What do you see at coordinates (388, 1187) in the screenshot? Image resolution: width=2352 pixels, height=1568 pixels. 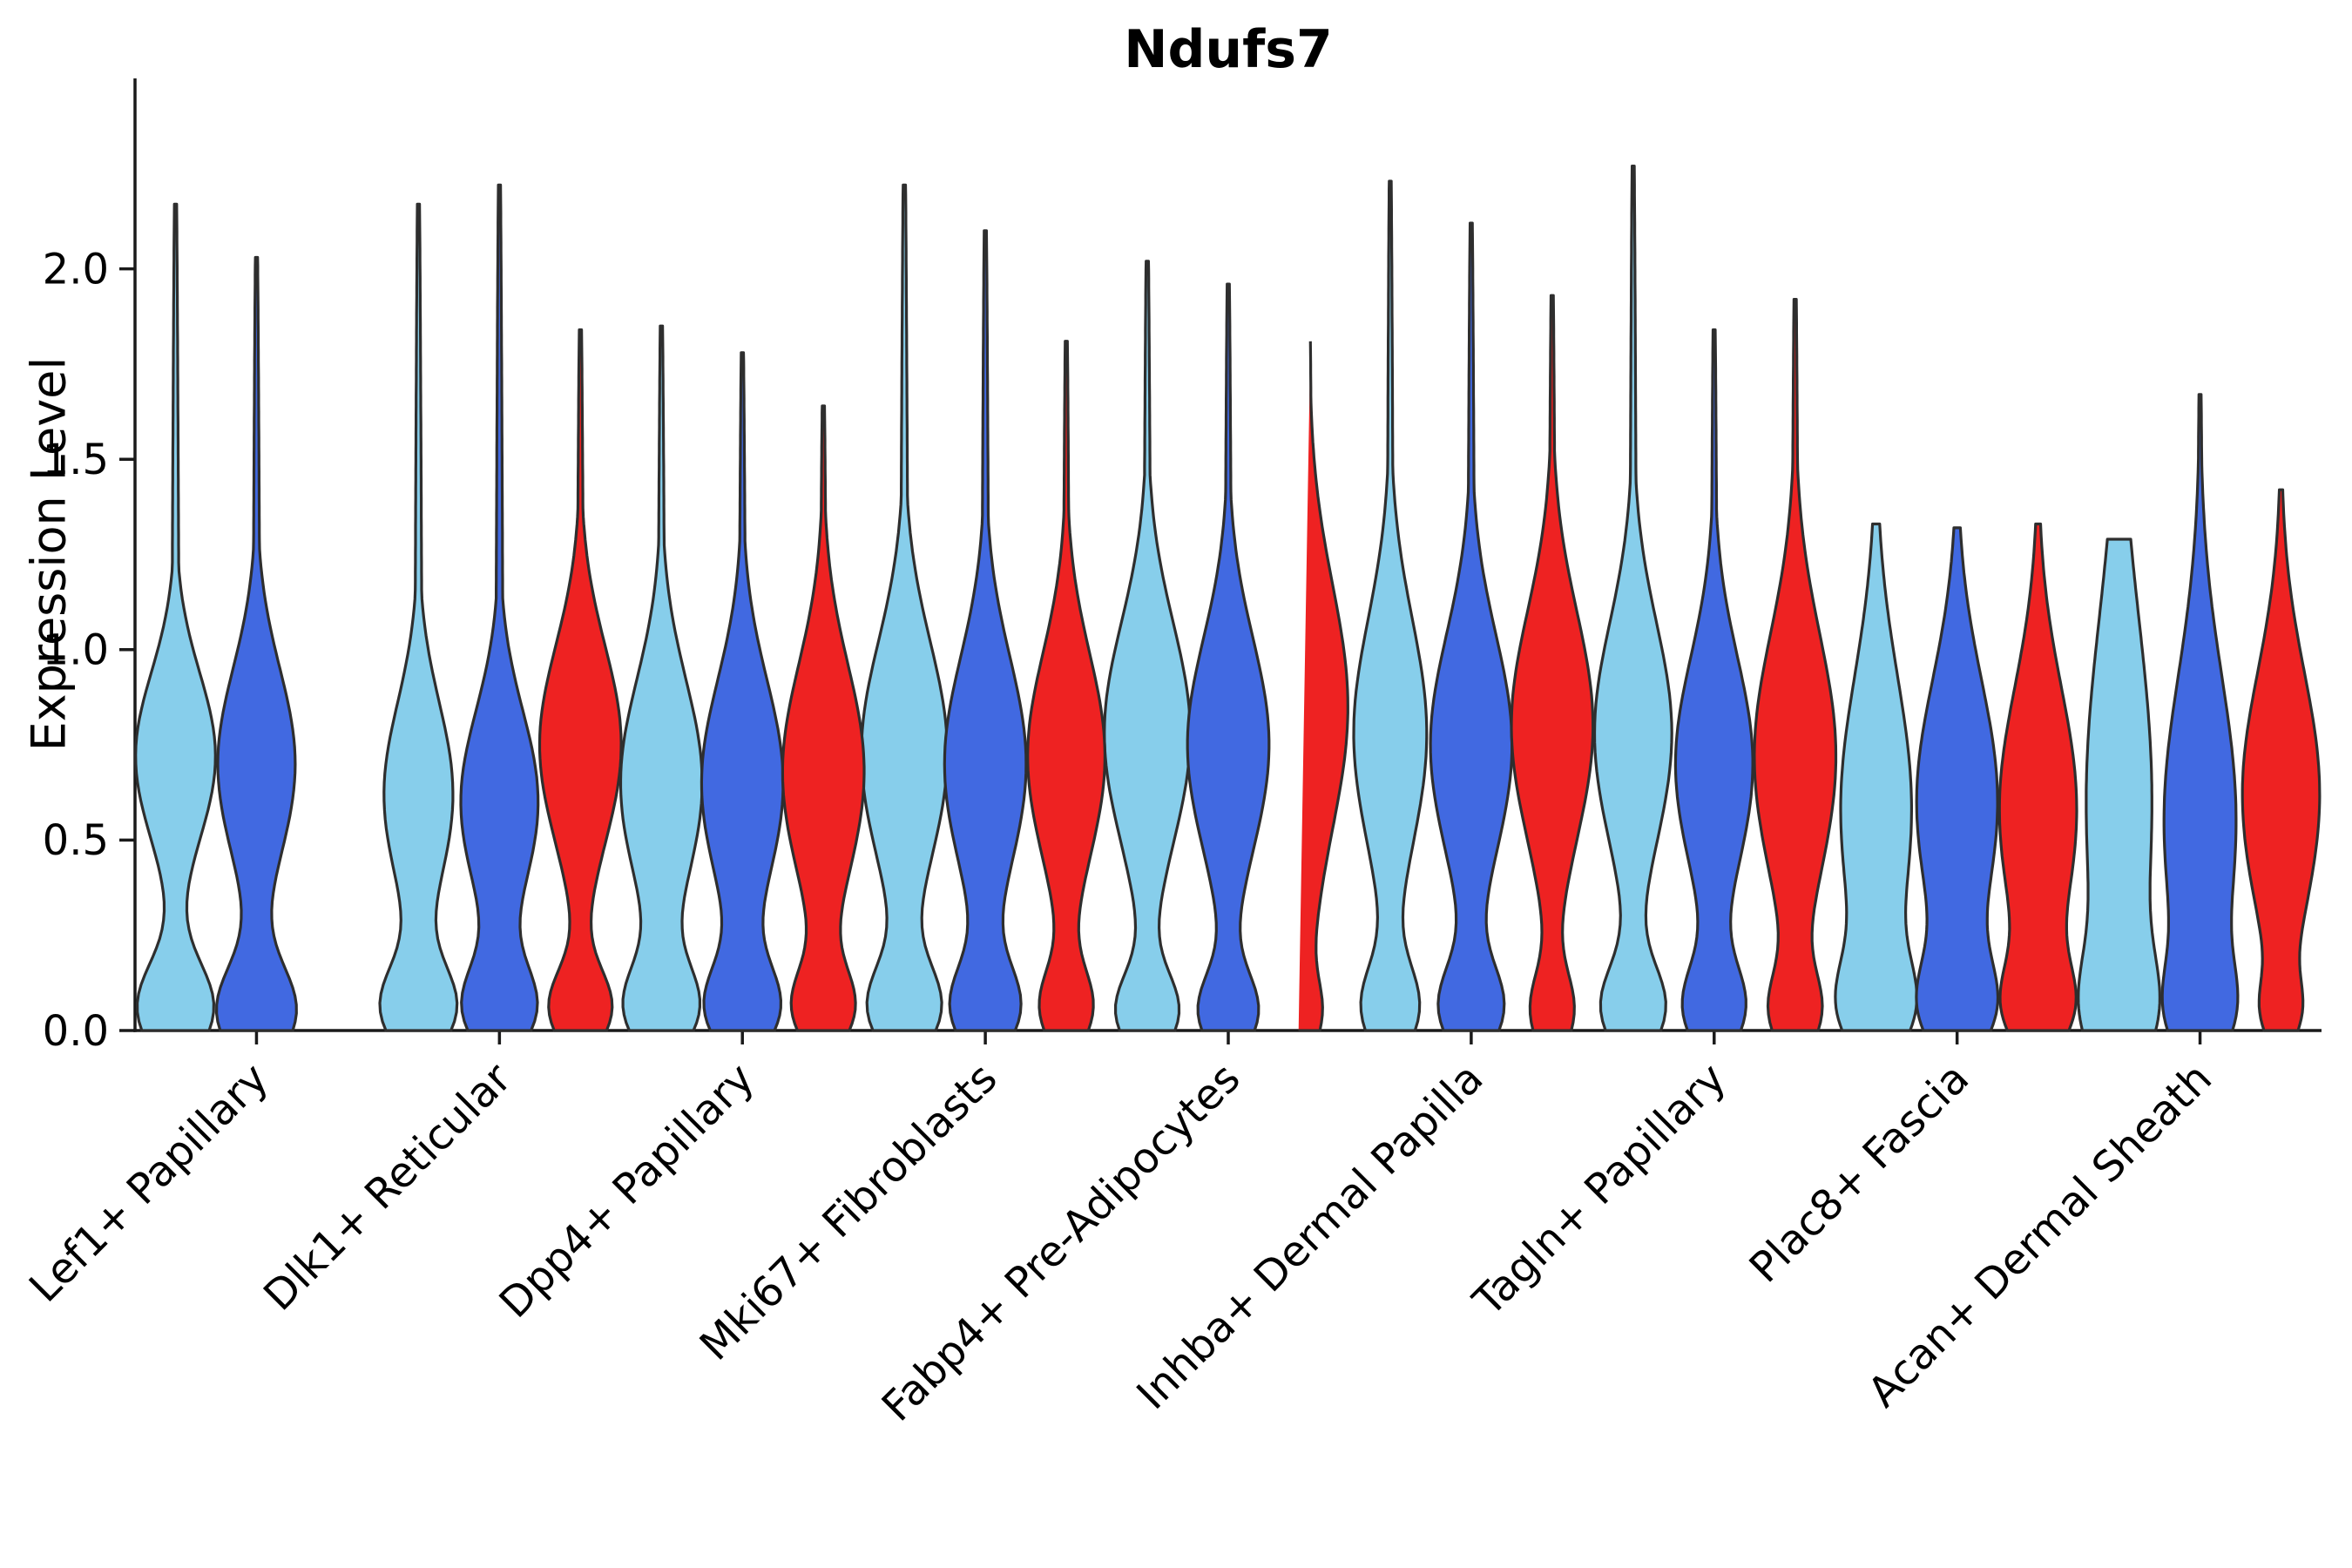 I see `x-tick-label: Dlk1+ Reticular` at bounding box center [388, 1187].